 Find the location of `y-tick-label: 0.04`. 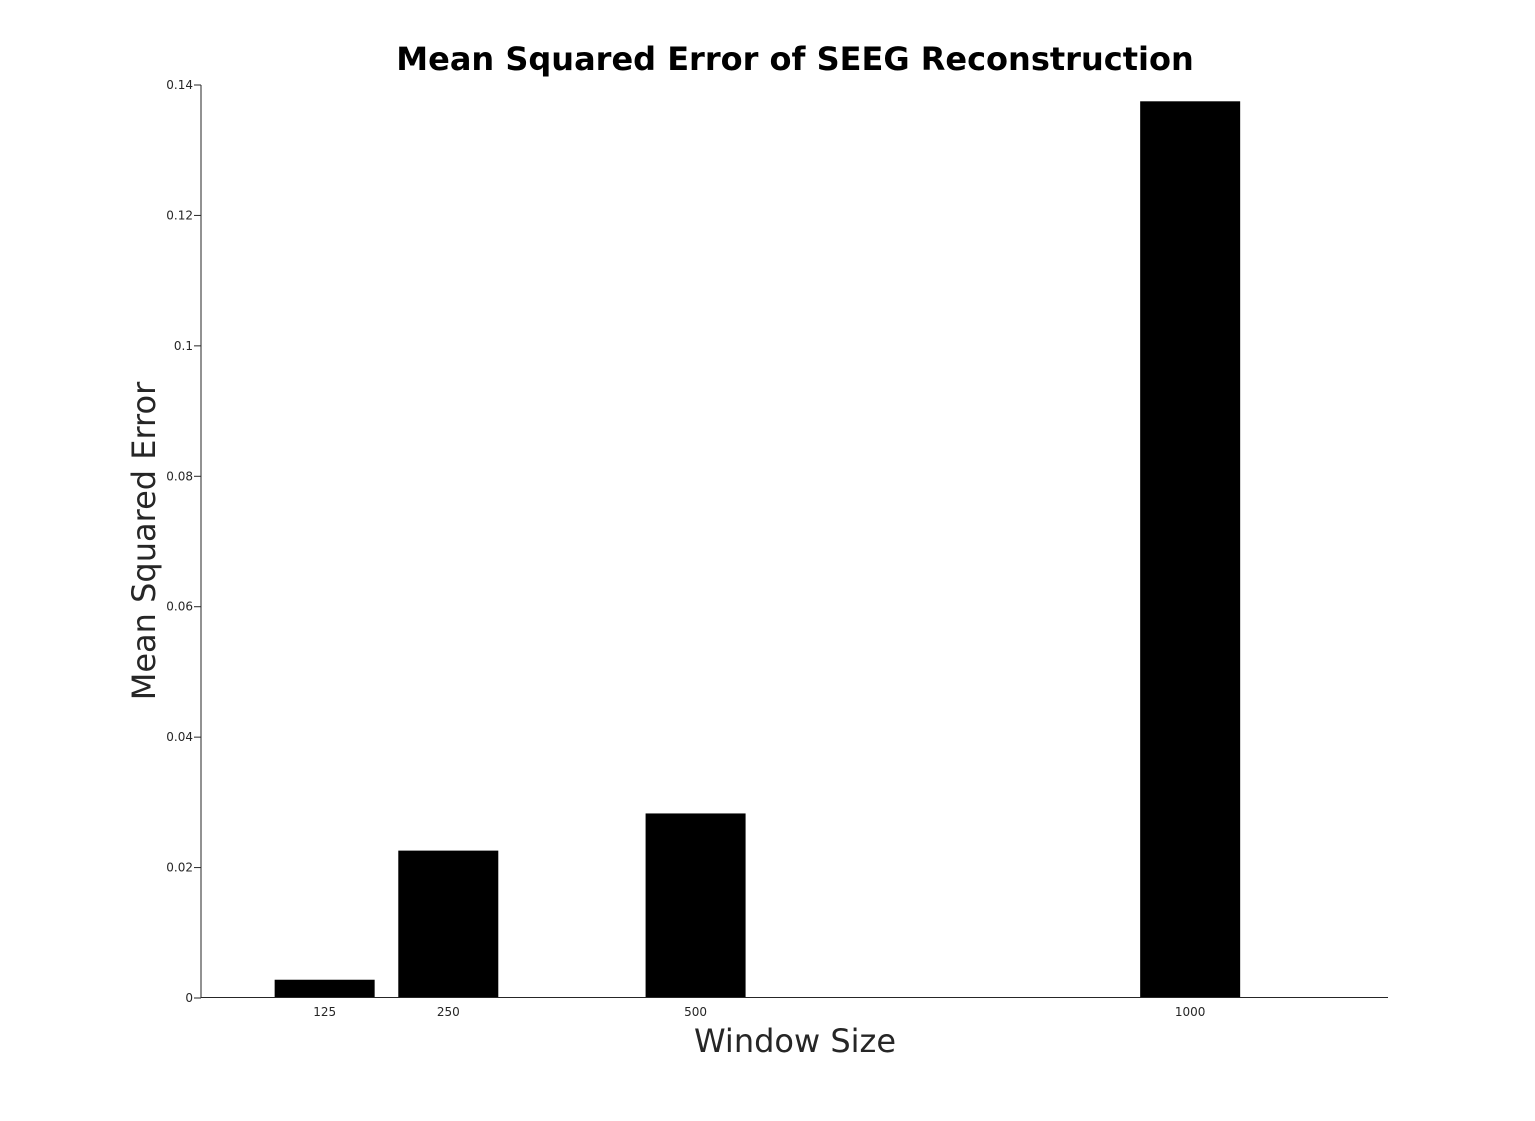

y-tick-label: 0.04 is located at coordinates (179, 737).